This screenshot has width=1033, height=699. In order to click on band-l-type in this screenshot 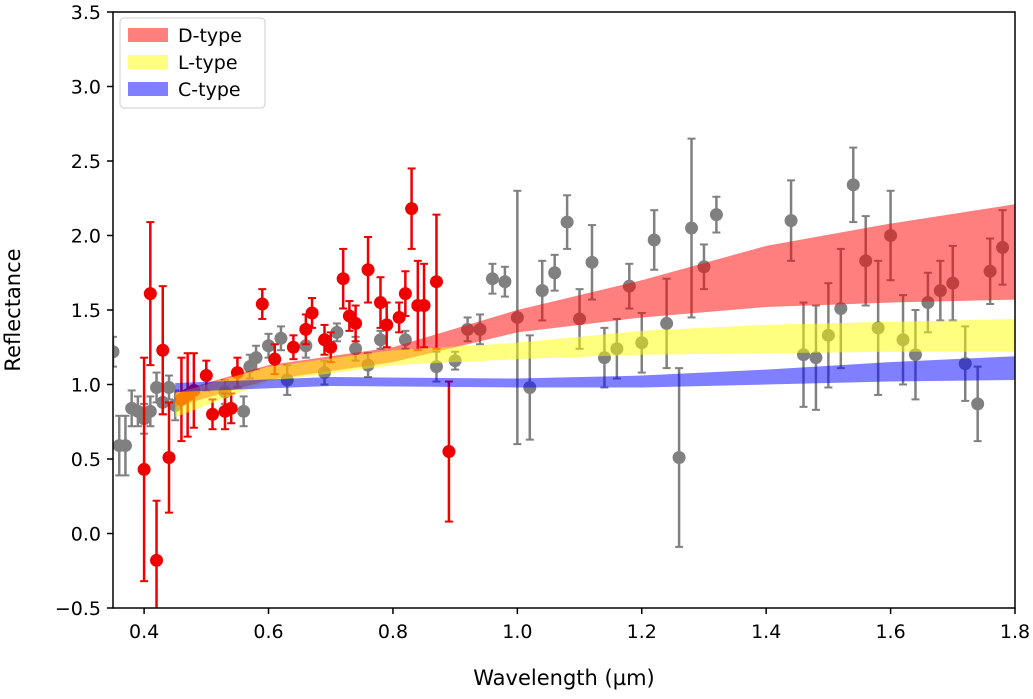, I will do `click(595, 368)`.